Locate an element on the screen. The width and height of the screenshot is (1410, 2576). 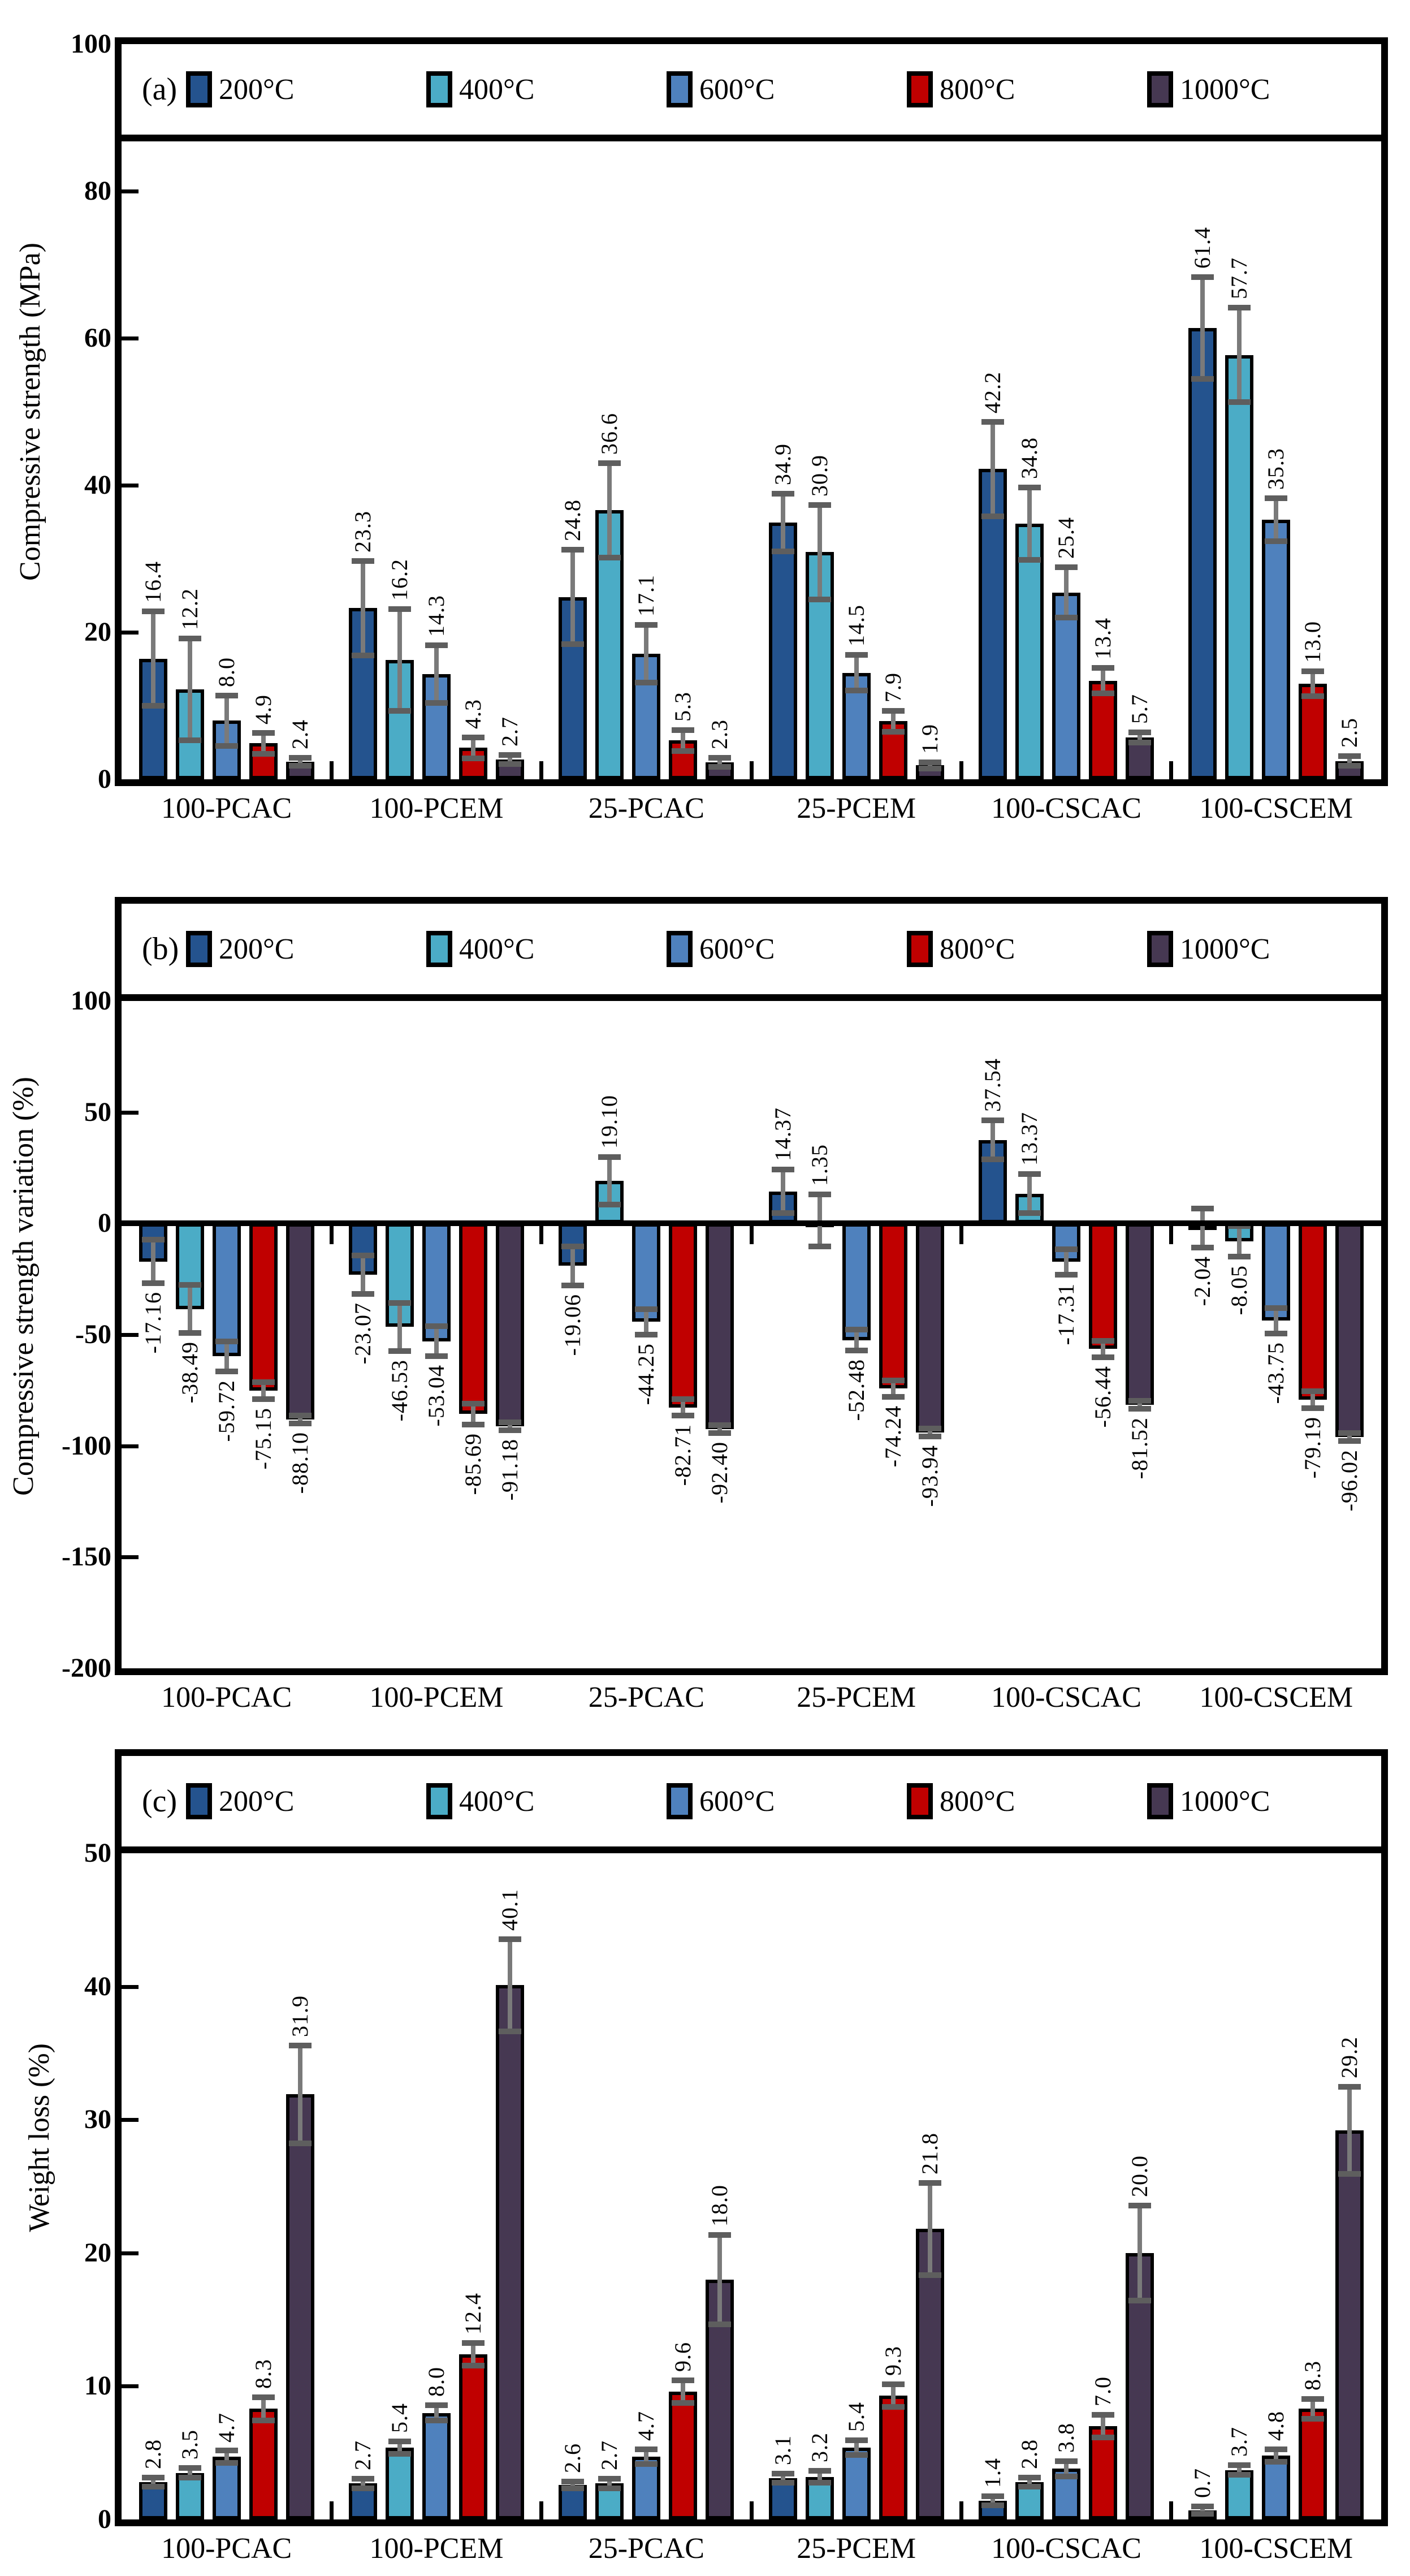
bar-800°C-100-CSCEM is located at coordinates (1313, 732).